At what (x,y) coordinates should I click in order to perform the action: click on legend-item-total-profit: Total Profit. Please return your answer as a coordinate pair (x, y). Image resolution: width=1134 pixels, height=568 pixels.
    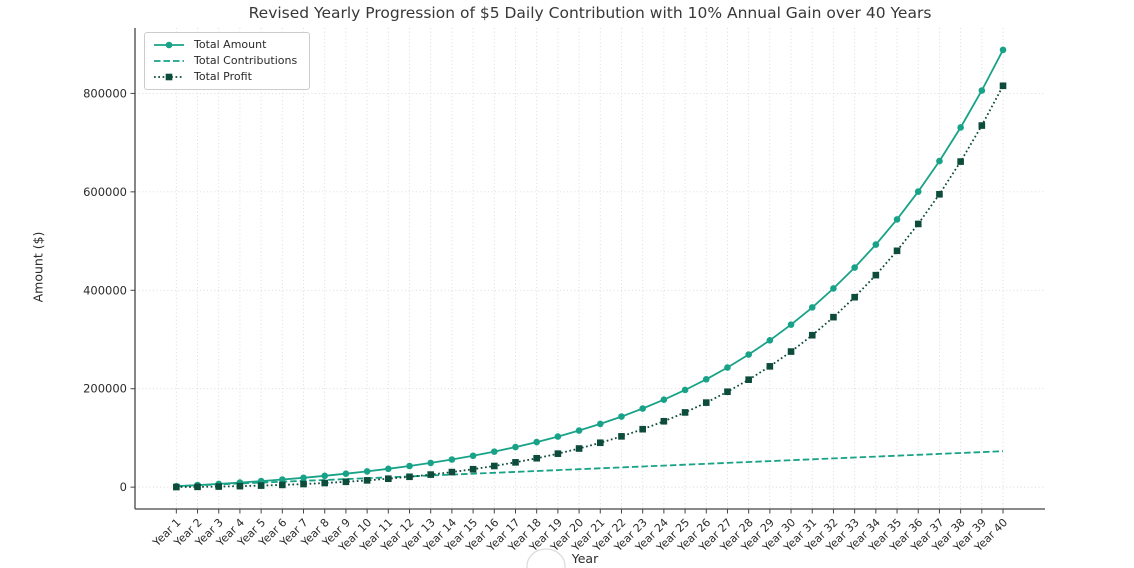
    Looking at the image, I should click on (225, 77).